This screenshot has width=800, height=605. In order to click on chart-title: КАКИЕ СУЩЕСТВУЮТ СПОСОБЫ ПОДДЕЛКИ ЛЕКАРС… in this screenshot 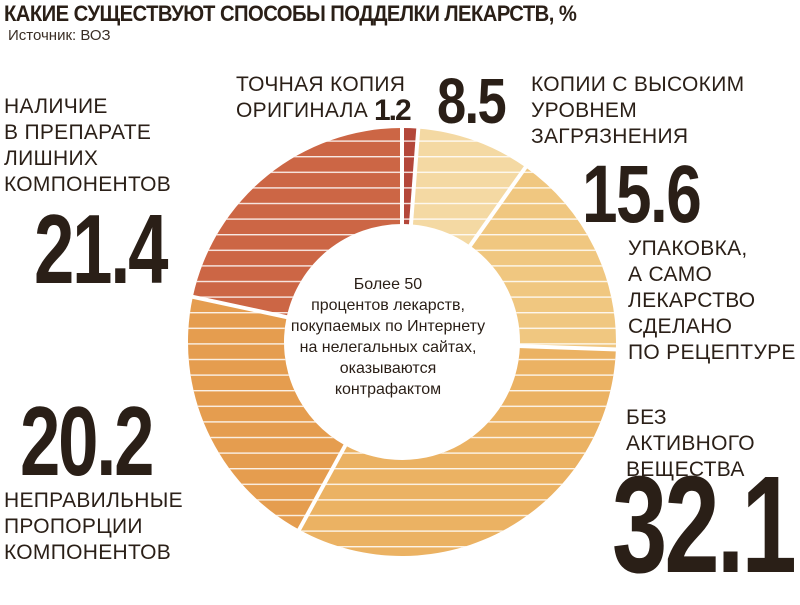, I will do `click(290, 13)`.